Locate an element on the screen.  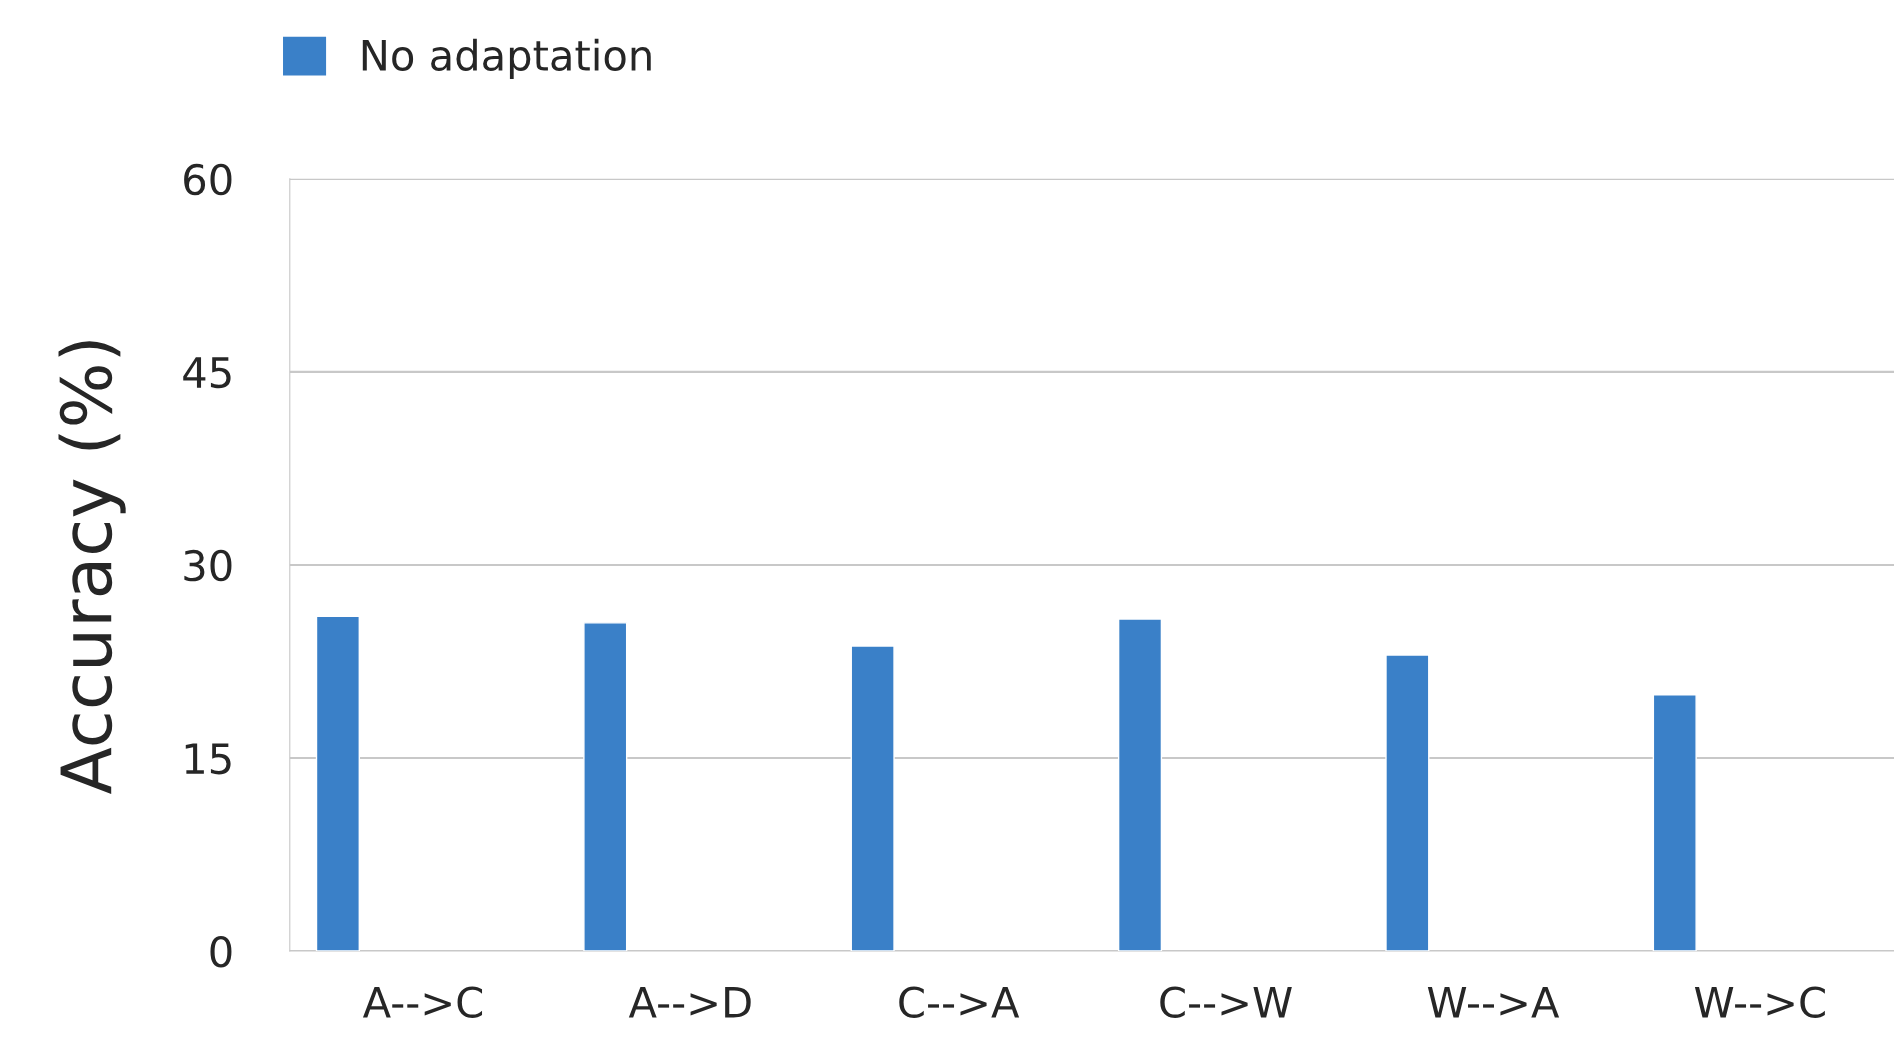
x-tick-label: A-->C is located at coordinates (422, 1002).